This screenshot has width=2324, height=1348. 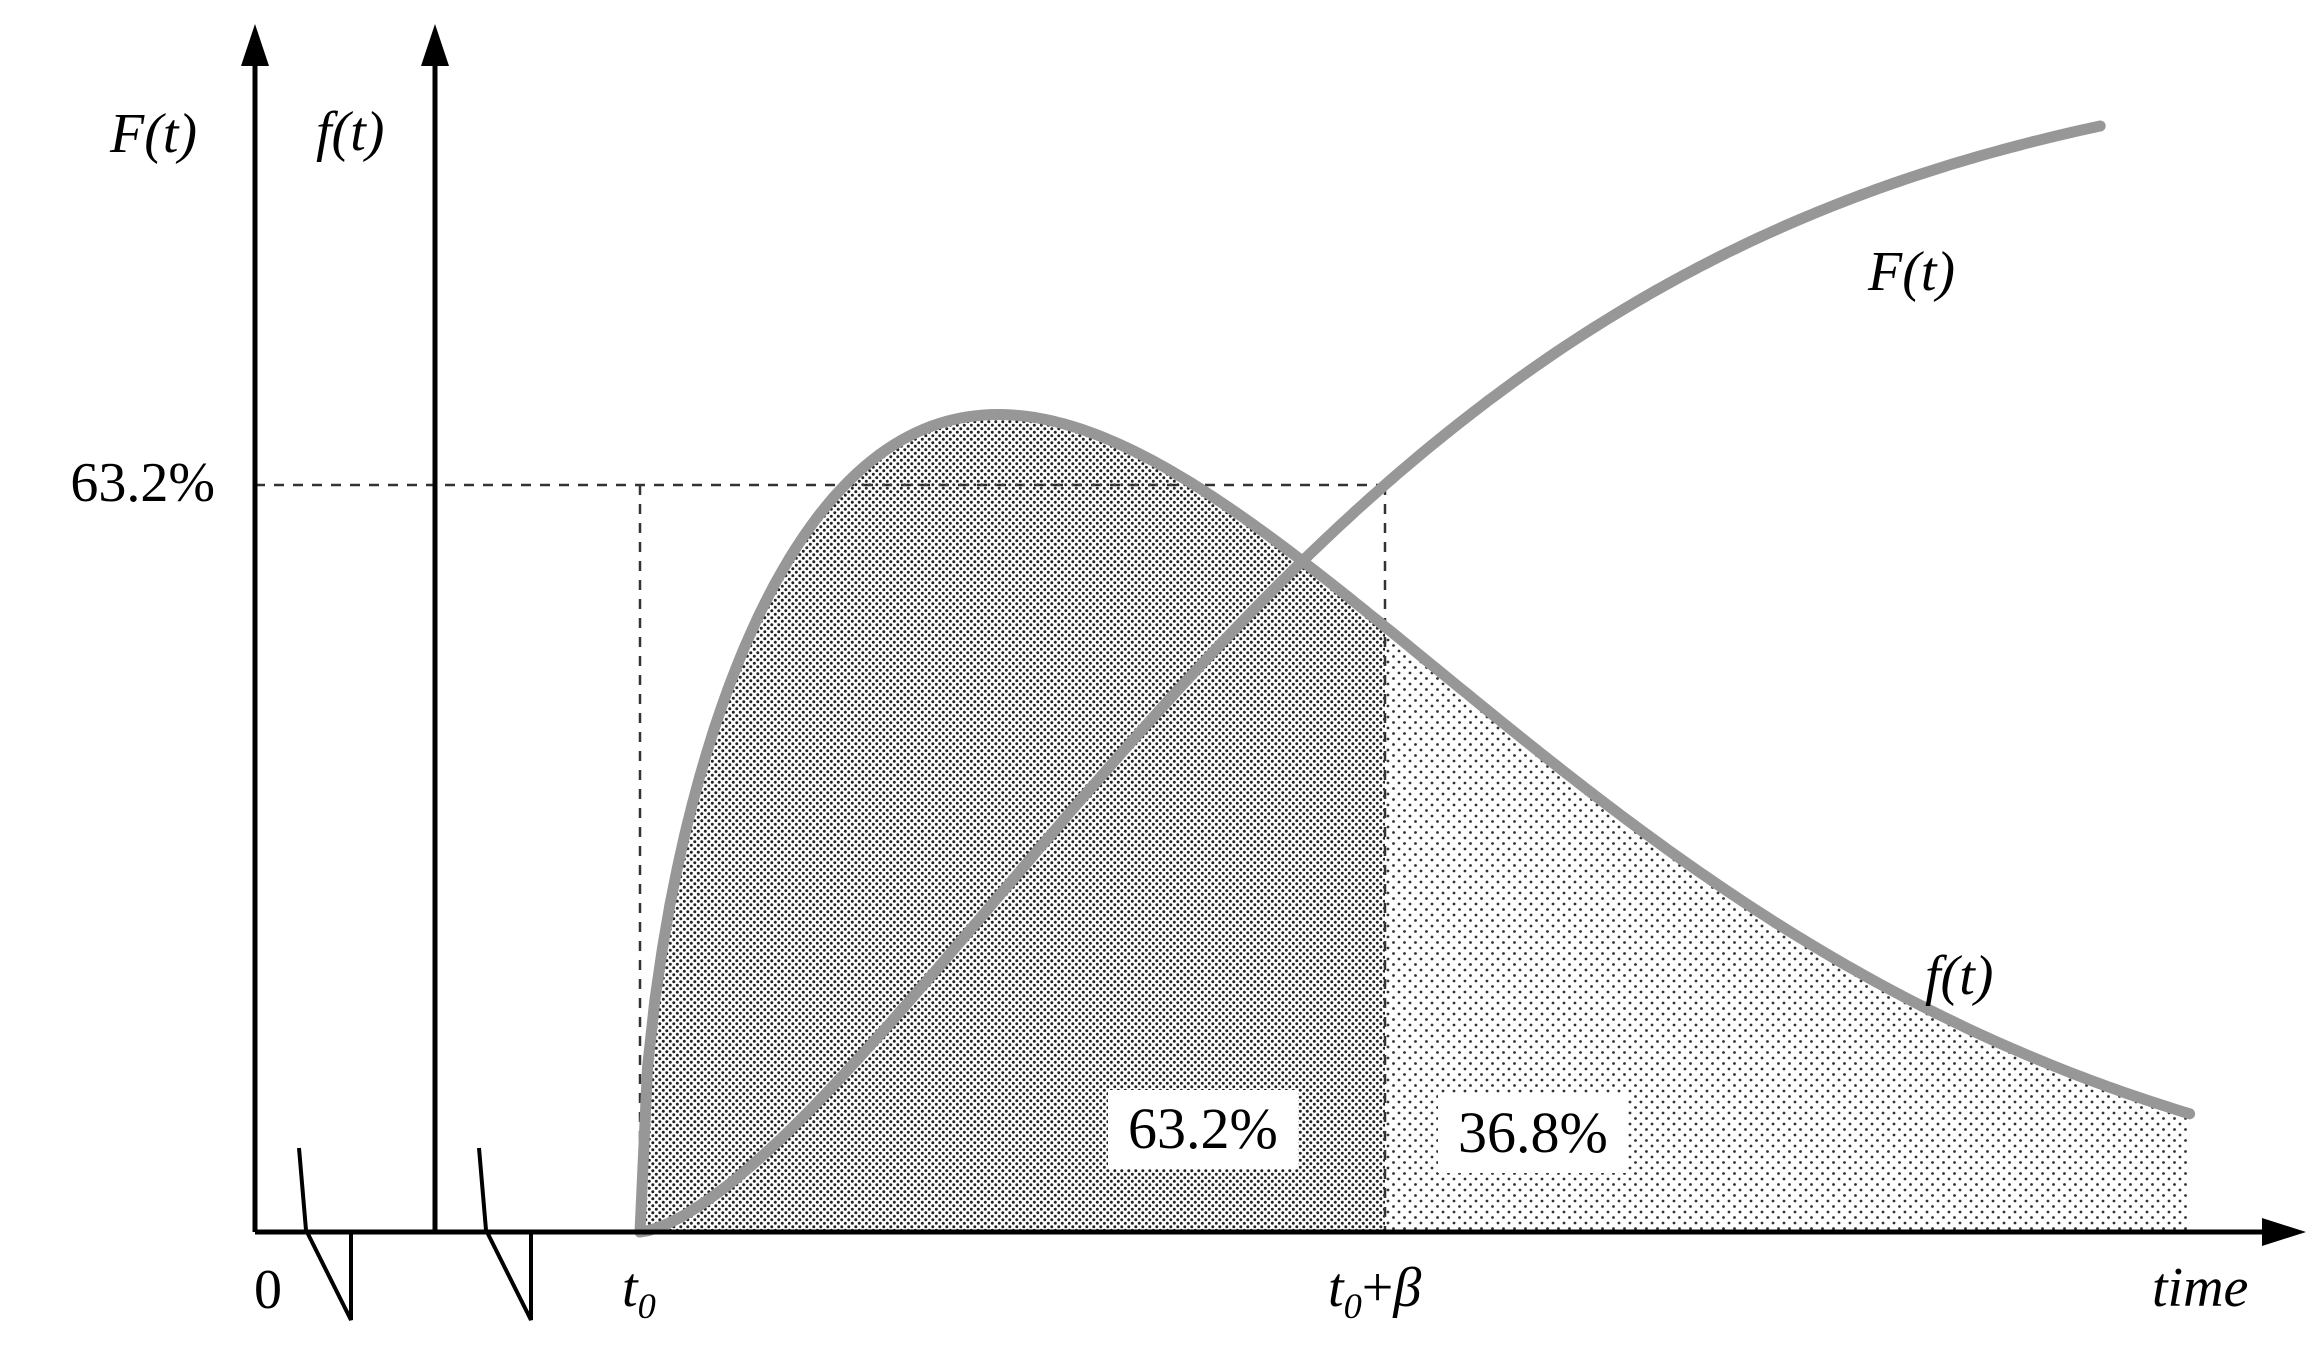 I want to click on t0-sub: 0, so click(x=646, y=1306).